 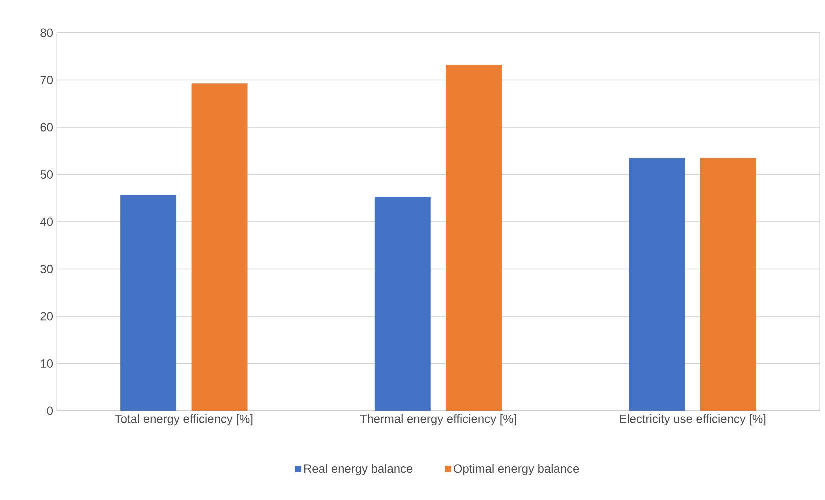 What do you see at coordinates (47, 174) in the screenshot?
I see `y-tick-label: 50` at bounding box center [47, 174].